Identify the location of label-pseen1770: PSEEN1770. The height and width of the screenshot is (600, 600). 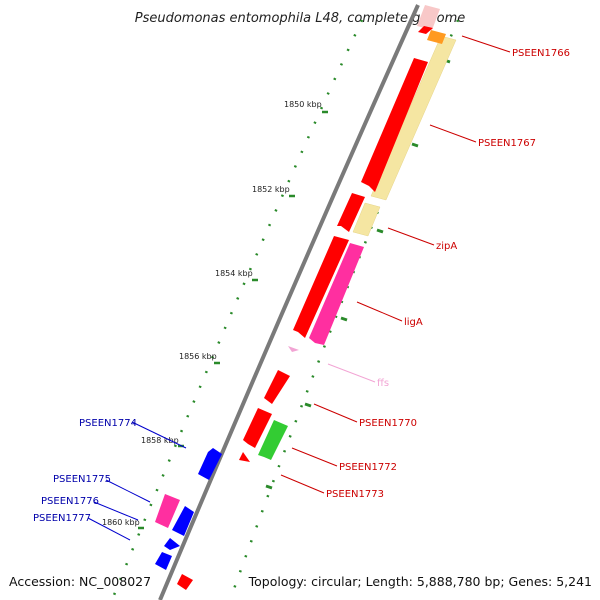
(388, 423).